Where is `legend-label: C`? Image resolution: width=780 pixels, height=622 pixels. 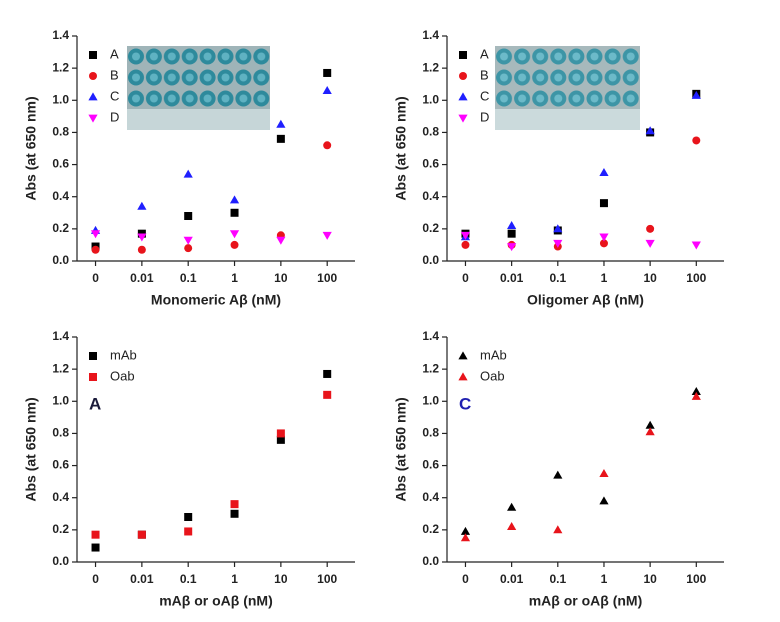
legend-label: C is located at coordinates (114, 95).